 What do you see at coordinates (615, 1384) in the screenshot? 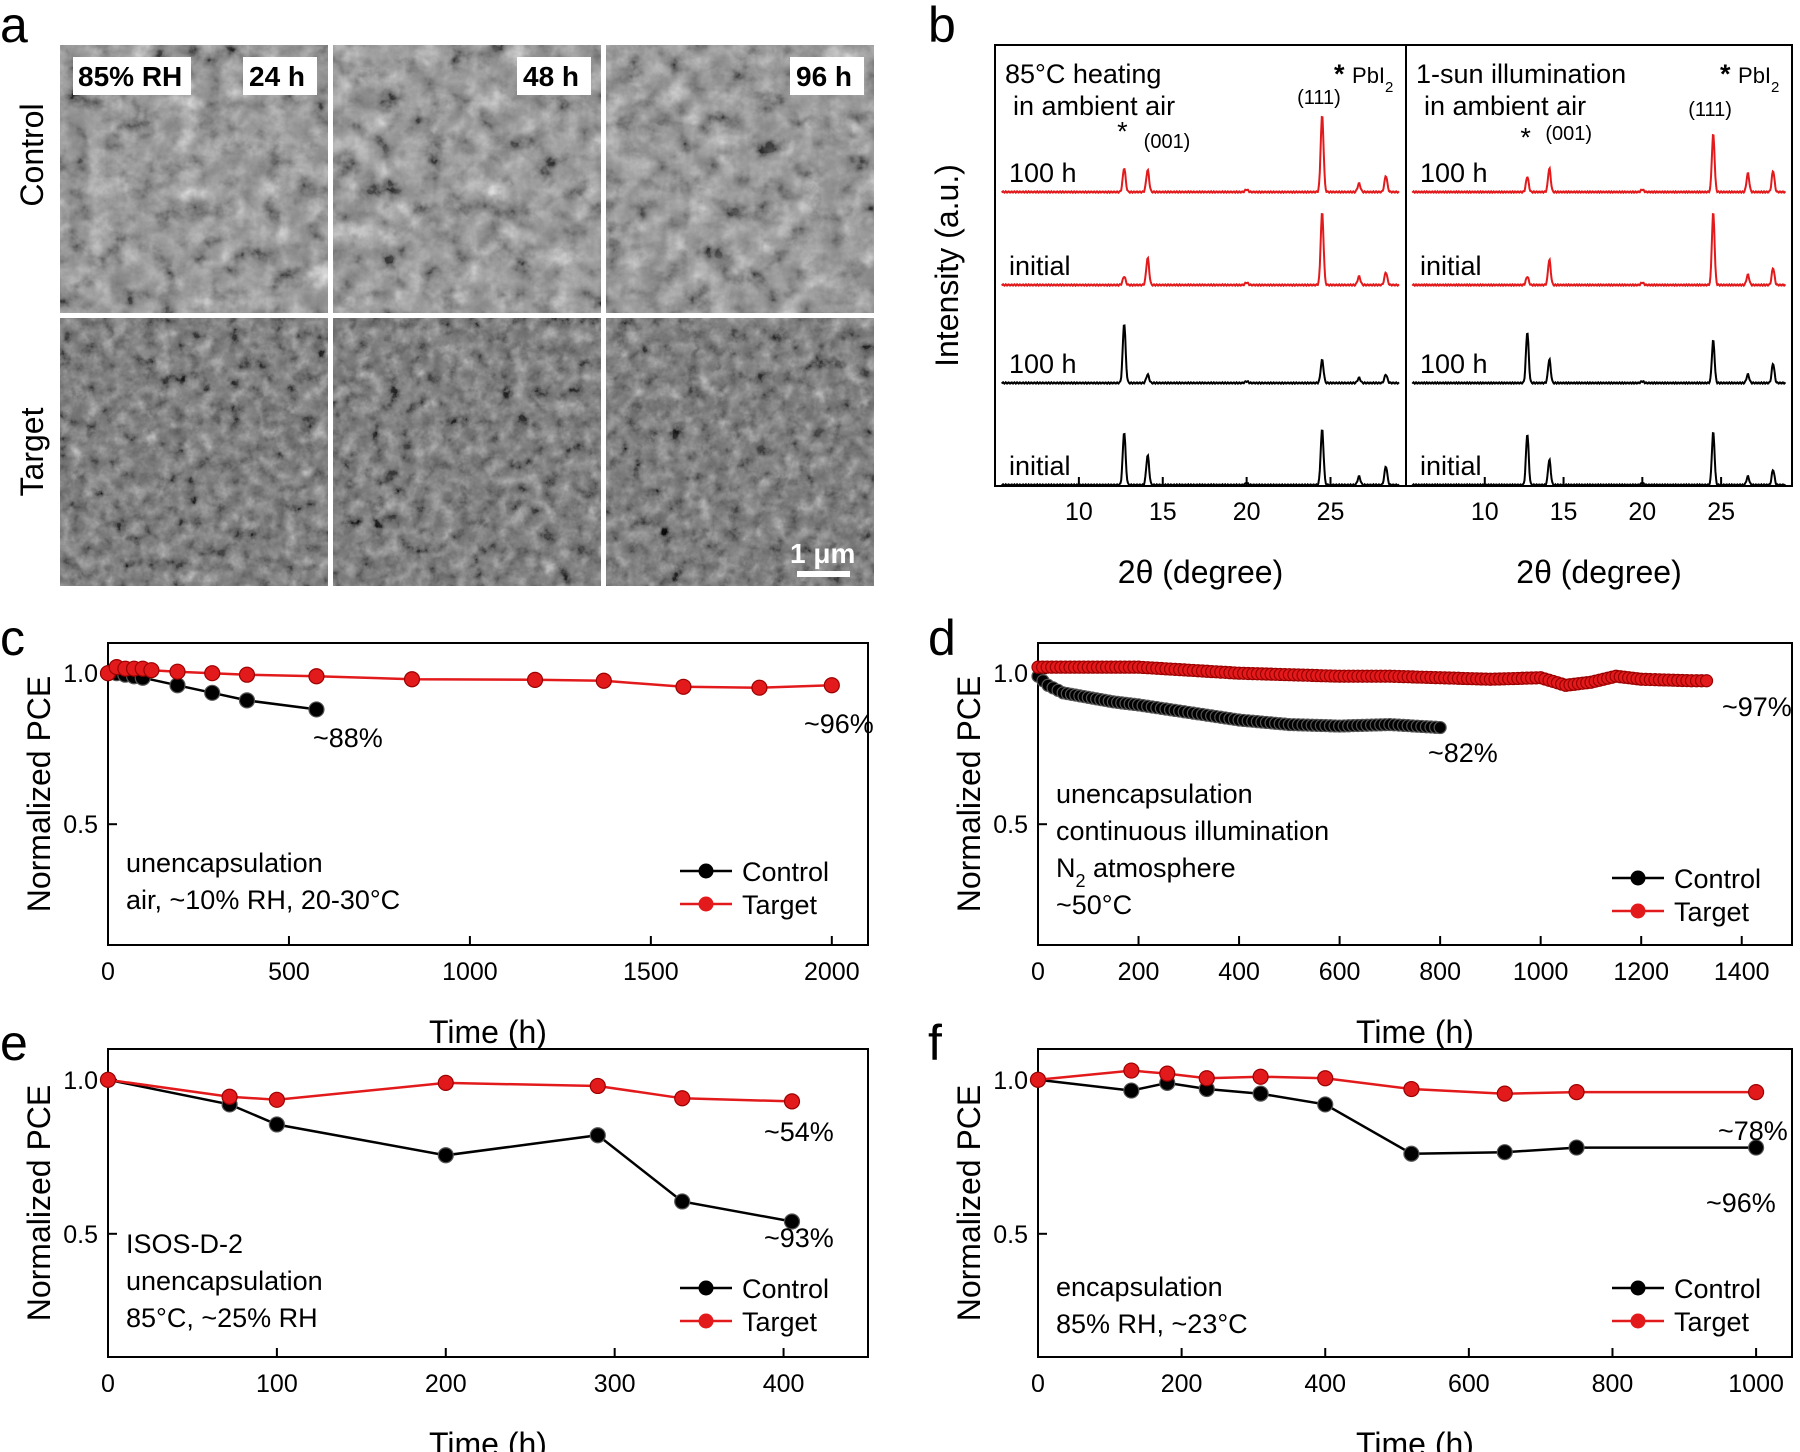
I see `x-tick-label: 300` at bounding box center [615, 1384].